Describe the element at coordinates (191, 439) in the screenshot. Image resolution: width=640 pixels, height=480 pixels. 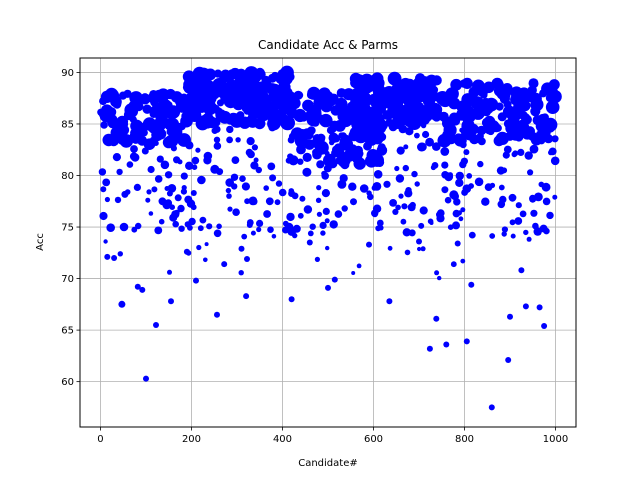
I see `x-tick-label: 200` at that location.